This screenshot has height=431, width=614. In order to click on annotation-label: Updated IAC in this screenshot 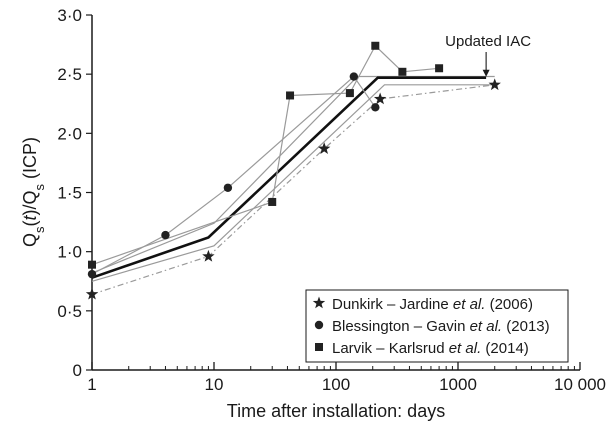, I will do `click(488, 41)`.